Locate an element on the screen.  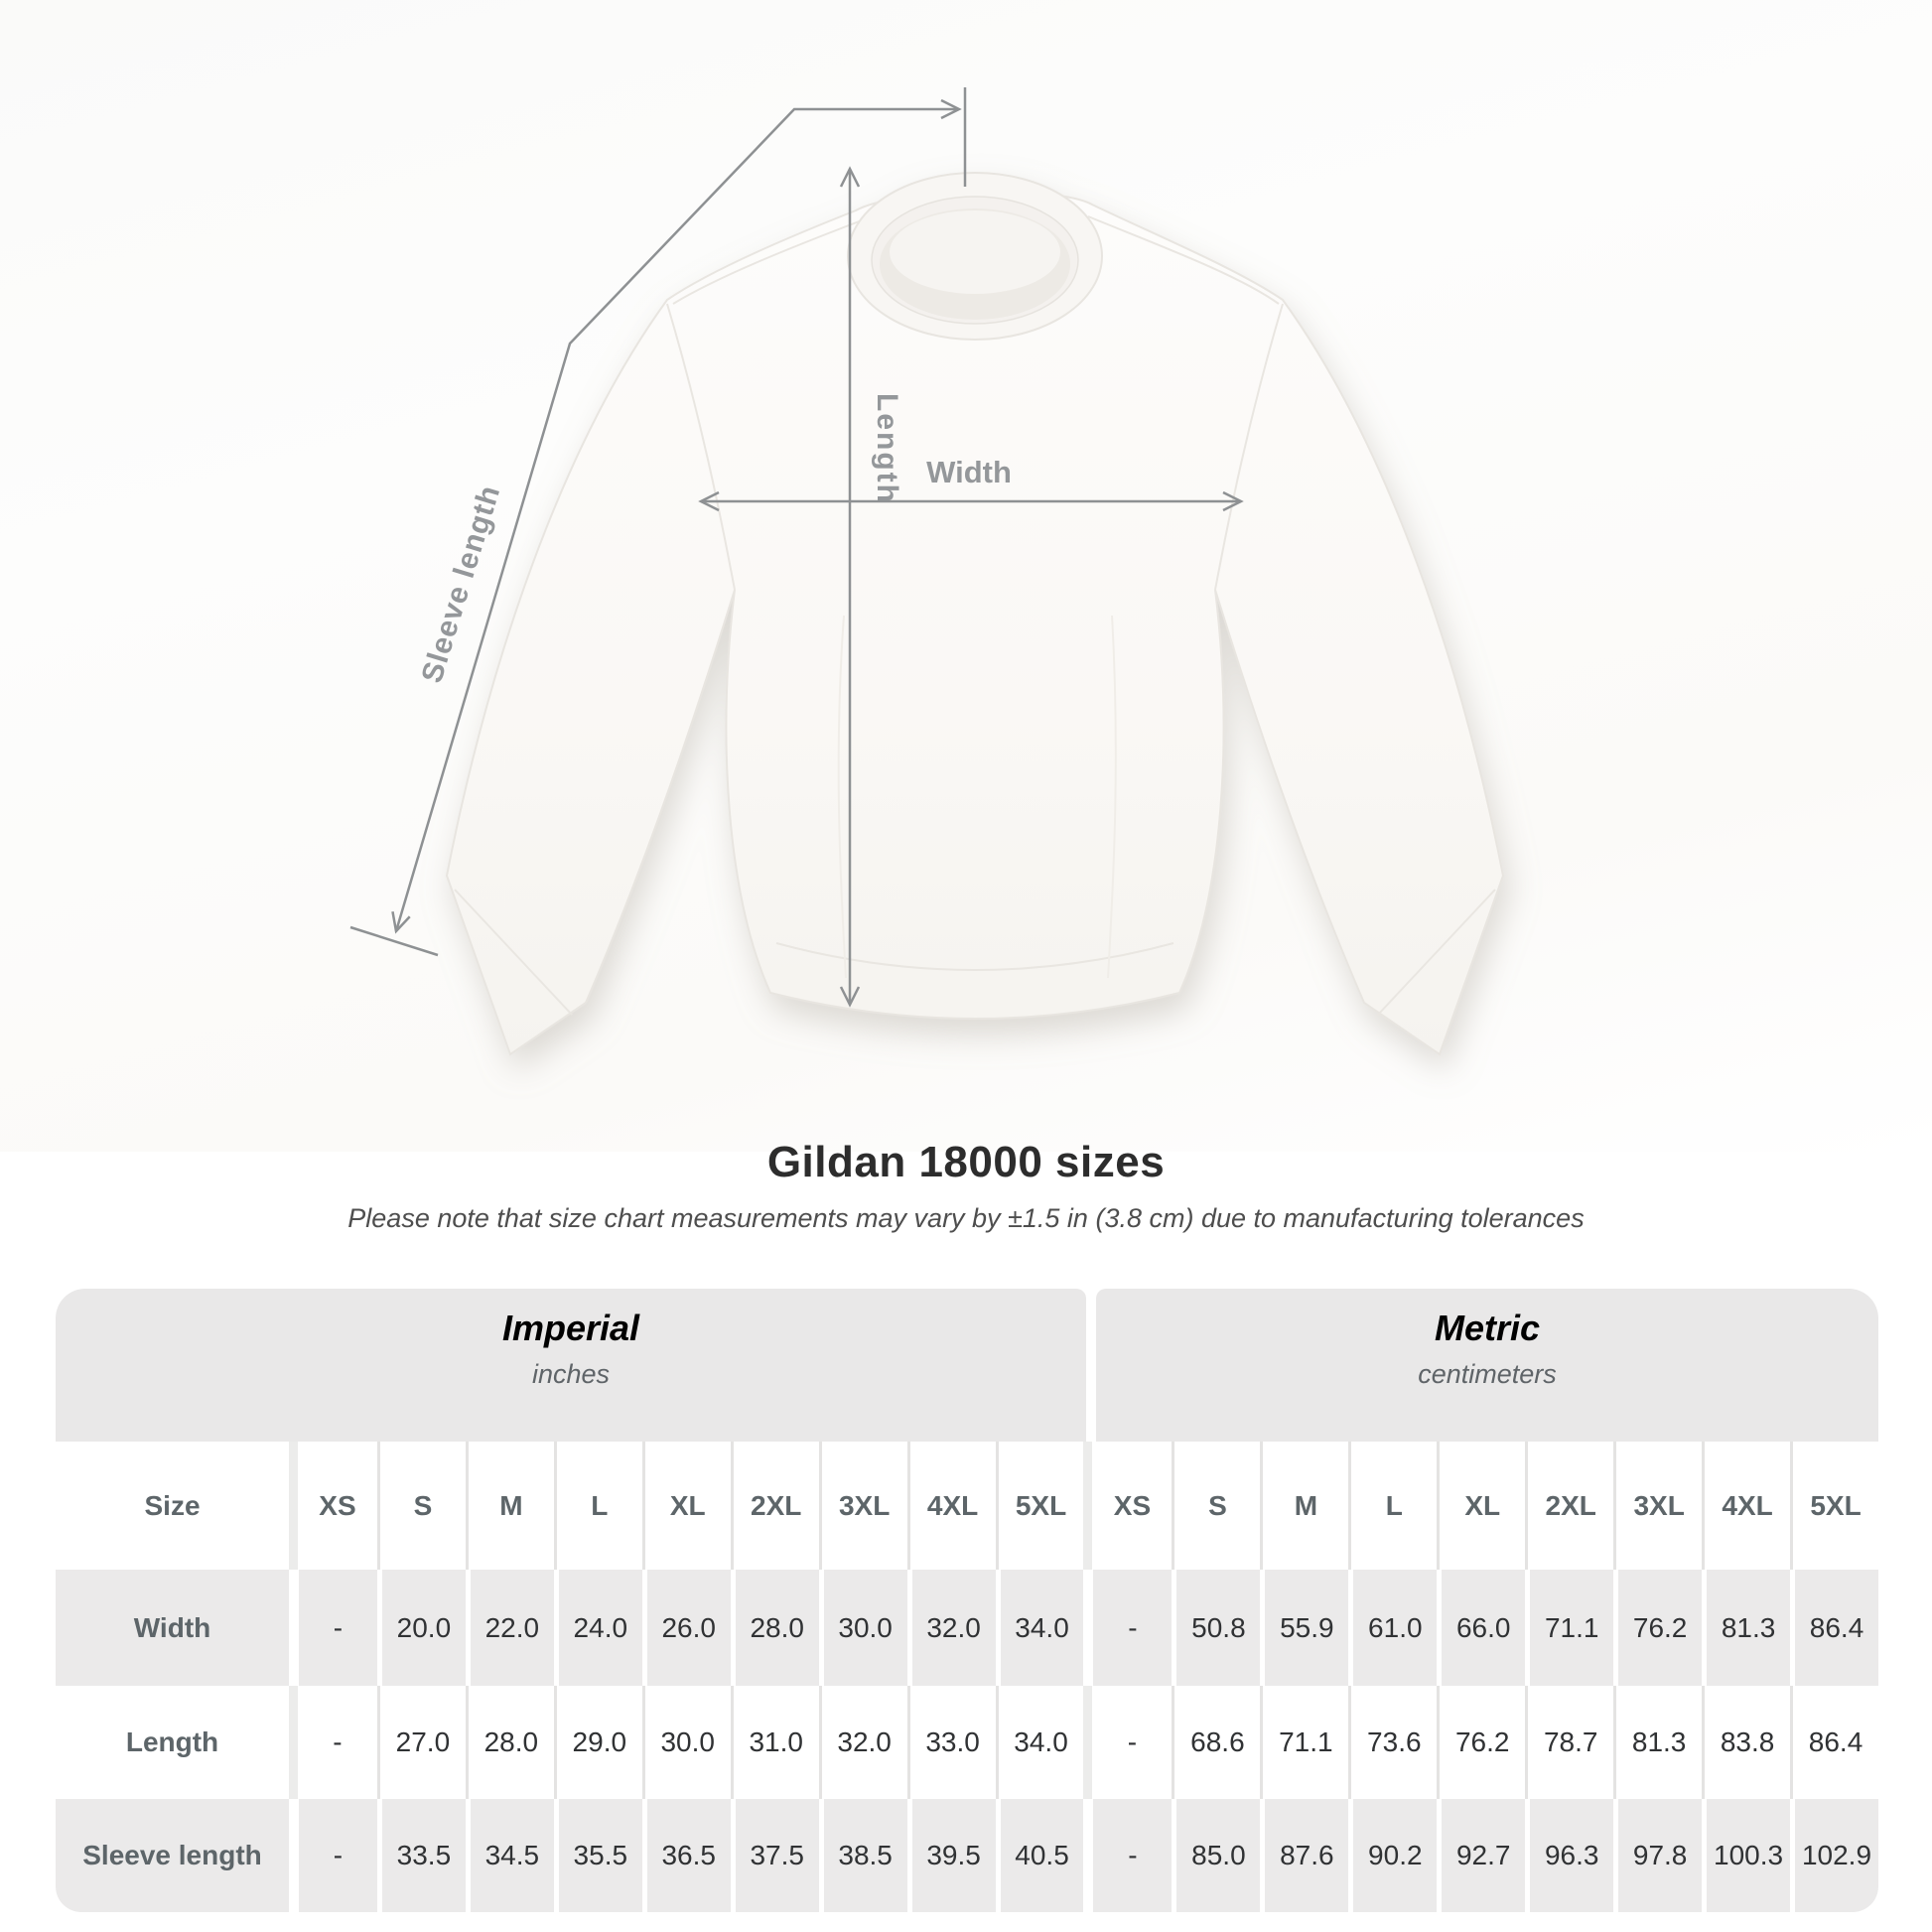
imperial-title: Imperial is located at coordinates (570, 1328).